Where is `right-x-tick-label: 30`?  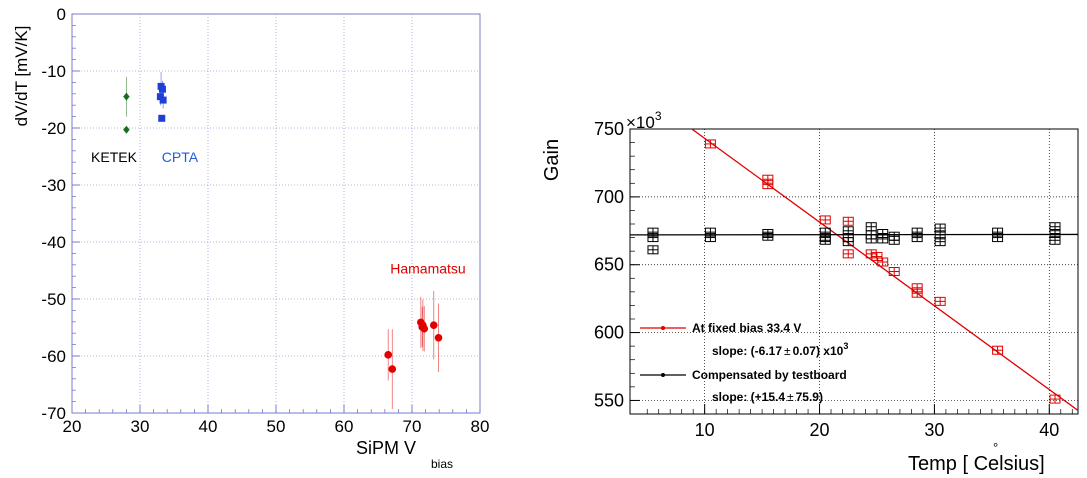
right-x-tick-label: 30 is located at coordinates (934, 430).